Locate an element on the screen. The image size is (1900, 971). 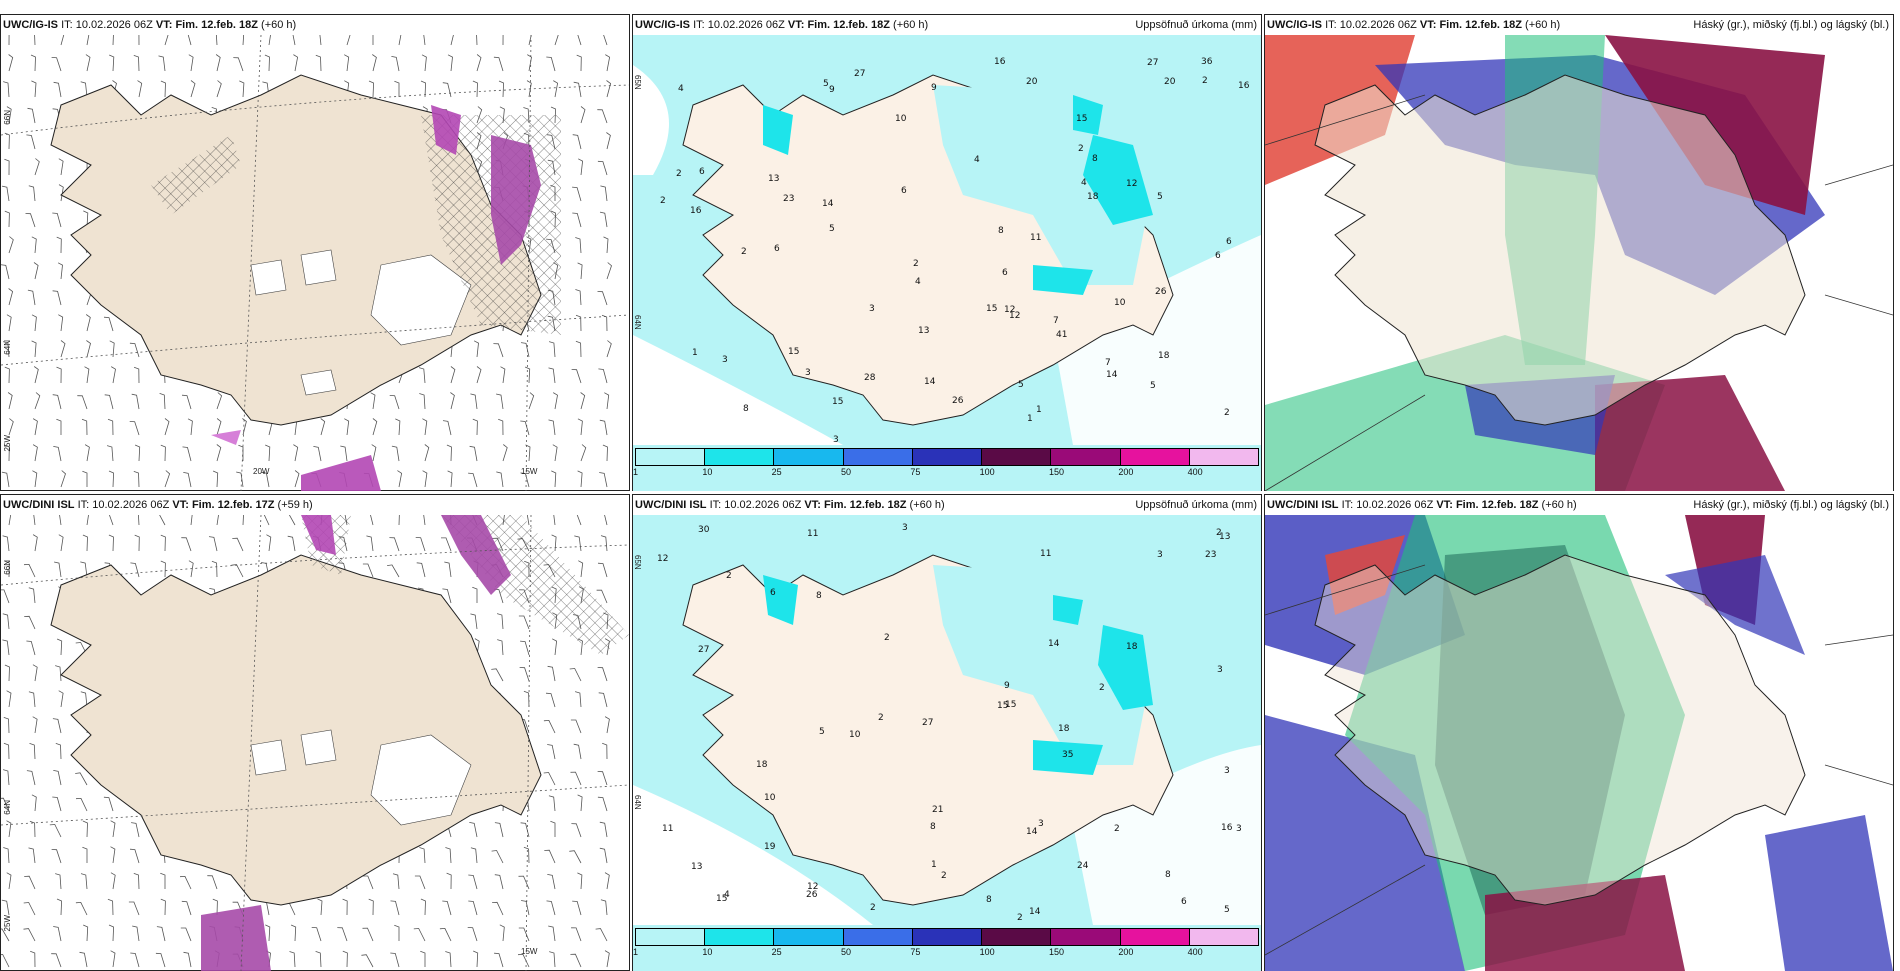
low-cloud-dark-s is located at coordinates (1585, 923).